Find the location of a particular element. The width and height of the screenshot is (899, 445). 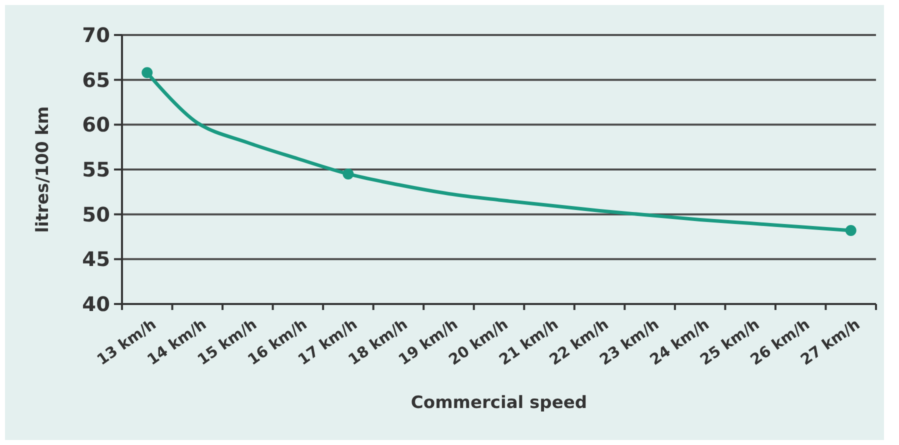

y-tick-label: 50 is located at coordinates (96, 214).